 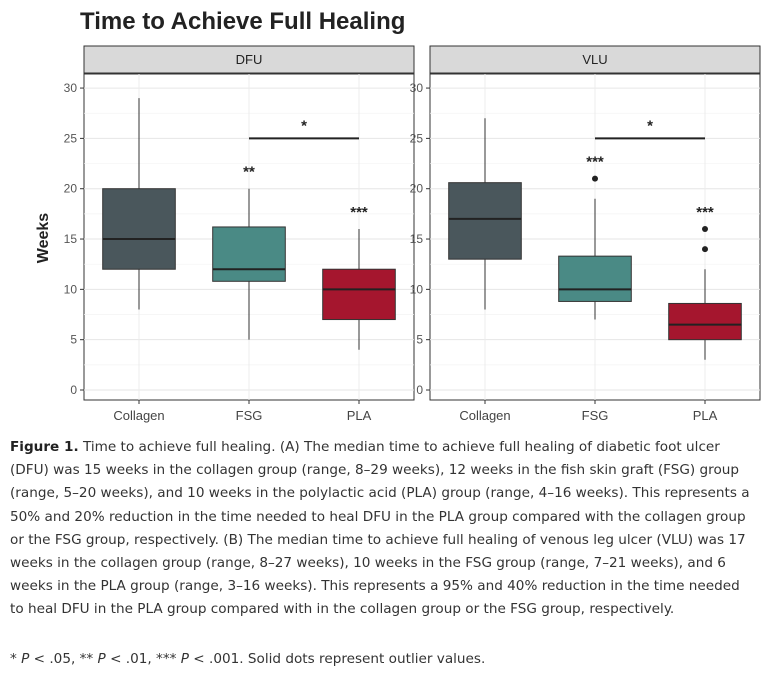 I want to click on y-axis-label: Weeks, so click(x=43, y=238).